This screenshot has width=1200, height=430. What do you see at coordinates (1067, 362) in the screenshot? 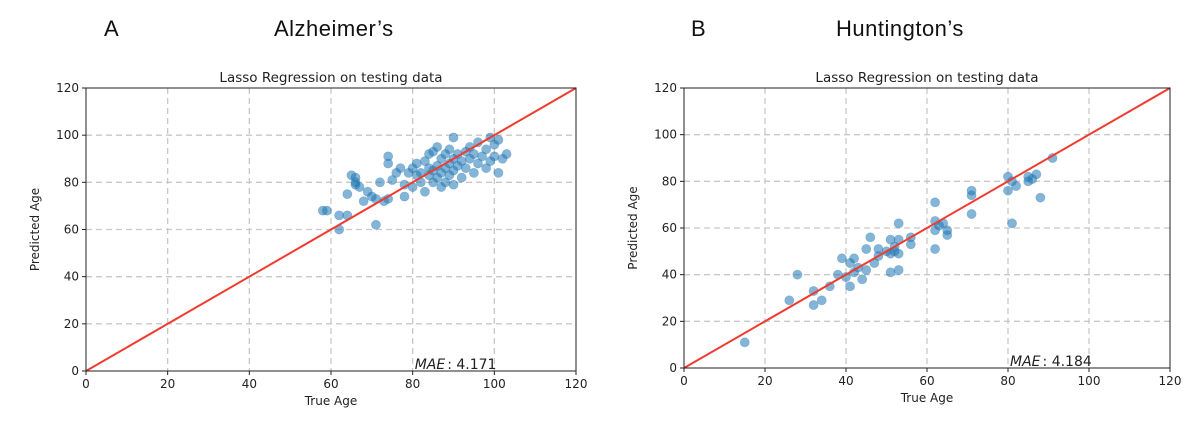
I see `mae-value: : 4.184` at bounding box center [1067, 362].